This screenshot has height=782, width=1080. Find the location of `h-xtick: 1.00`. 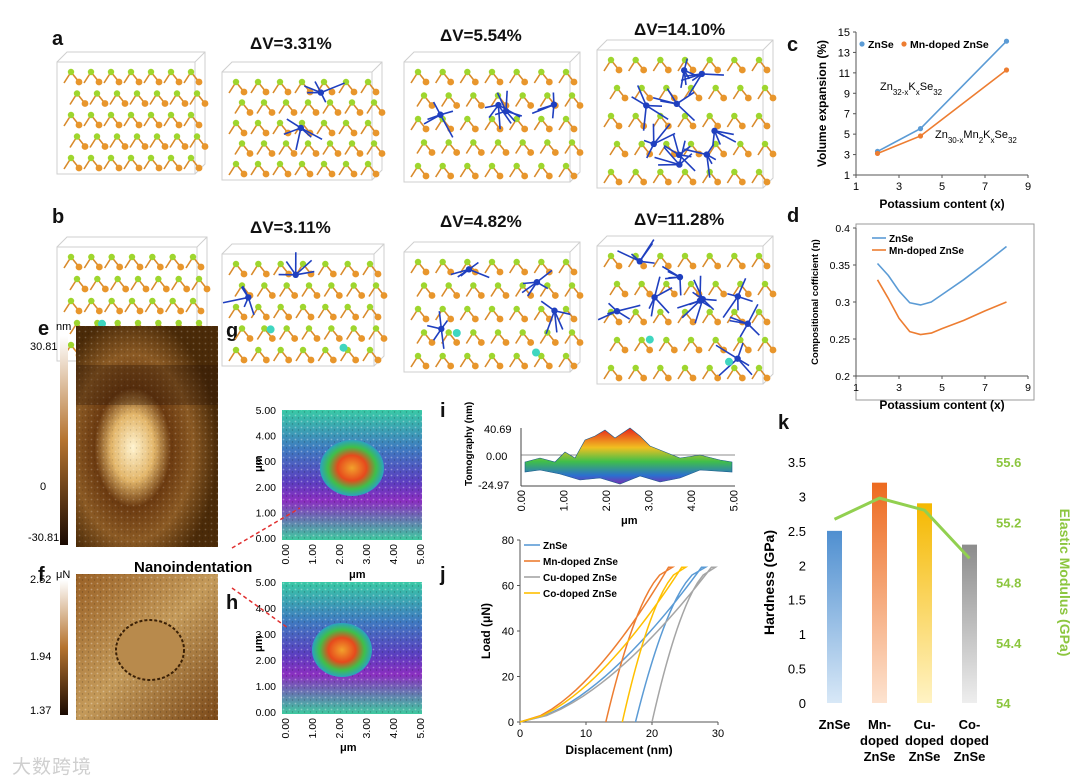

h-xtick: 1.00 is located at coordinates (313, 728).